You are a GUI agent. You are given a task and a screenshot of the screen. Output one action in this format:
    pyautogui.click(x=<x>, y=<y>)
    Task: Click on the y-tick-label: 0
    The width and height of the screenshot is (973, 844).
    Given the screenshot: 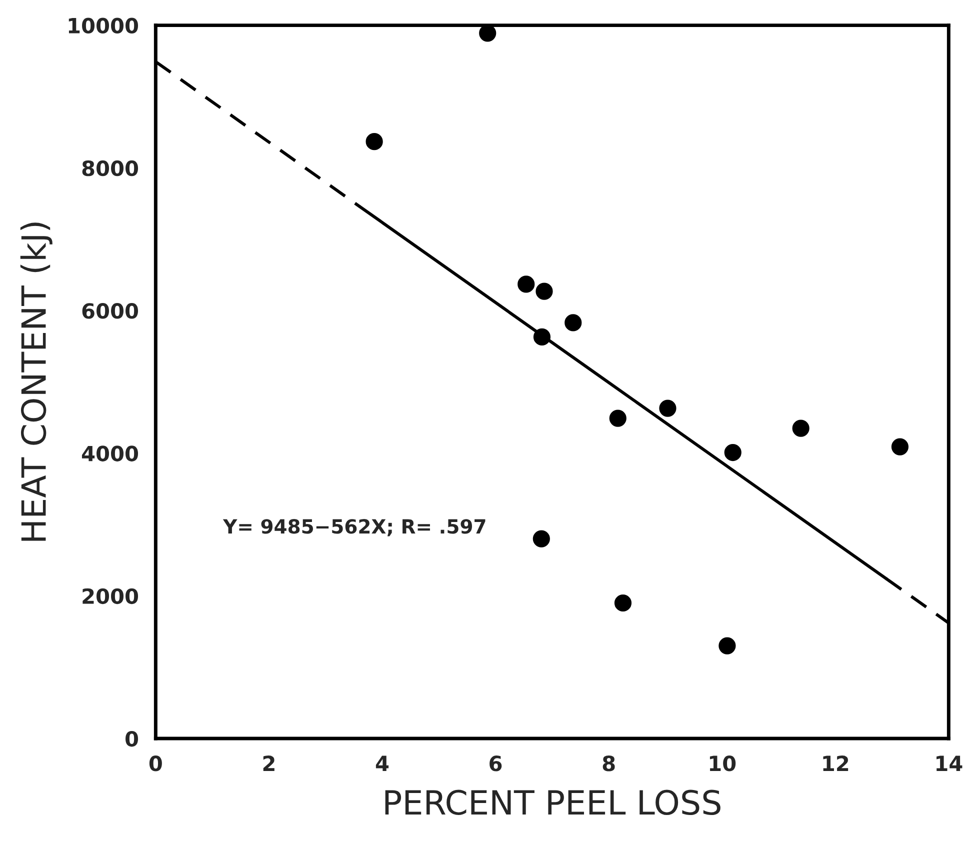 What is the action you would take?
    pyautogui.click(x=132, y=738)
    